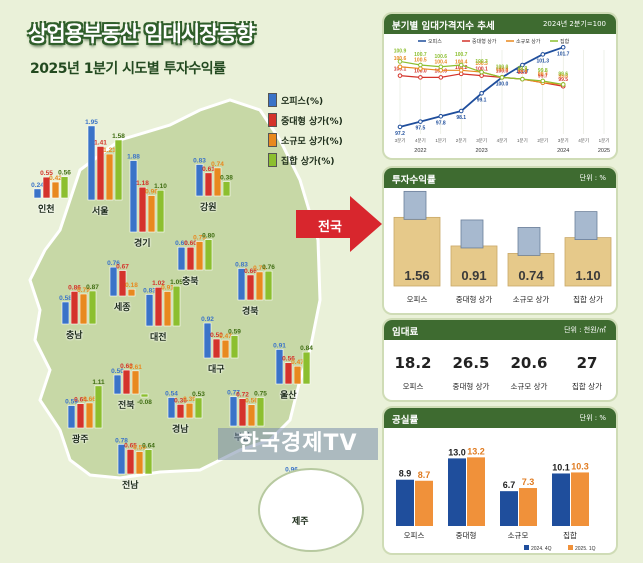 This screenshot has height=563, width=643. I want to click on region-bar-세종-1, so click(122, 283).